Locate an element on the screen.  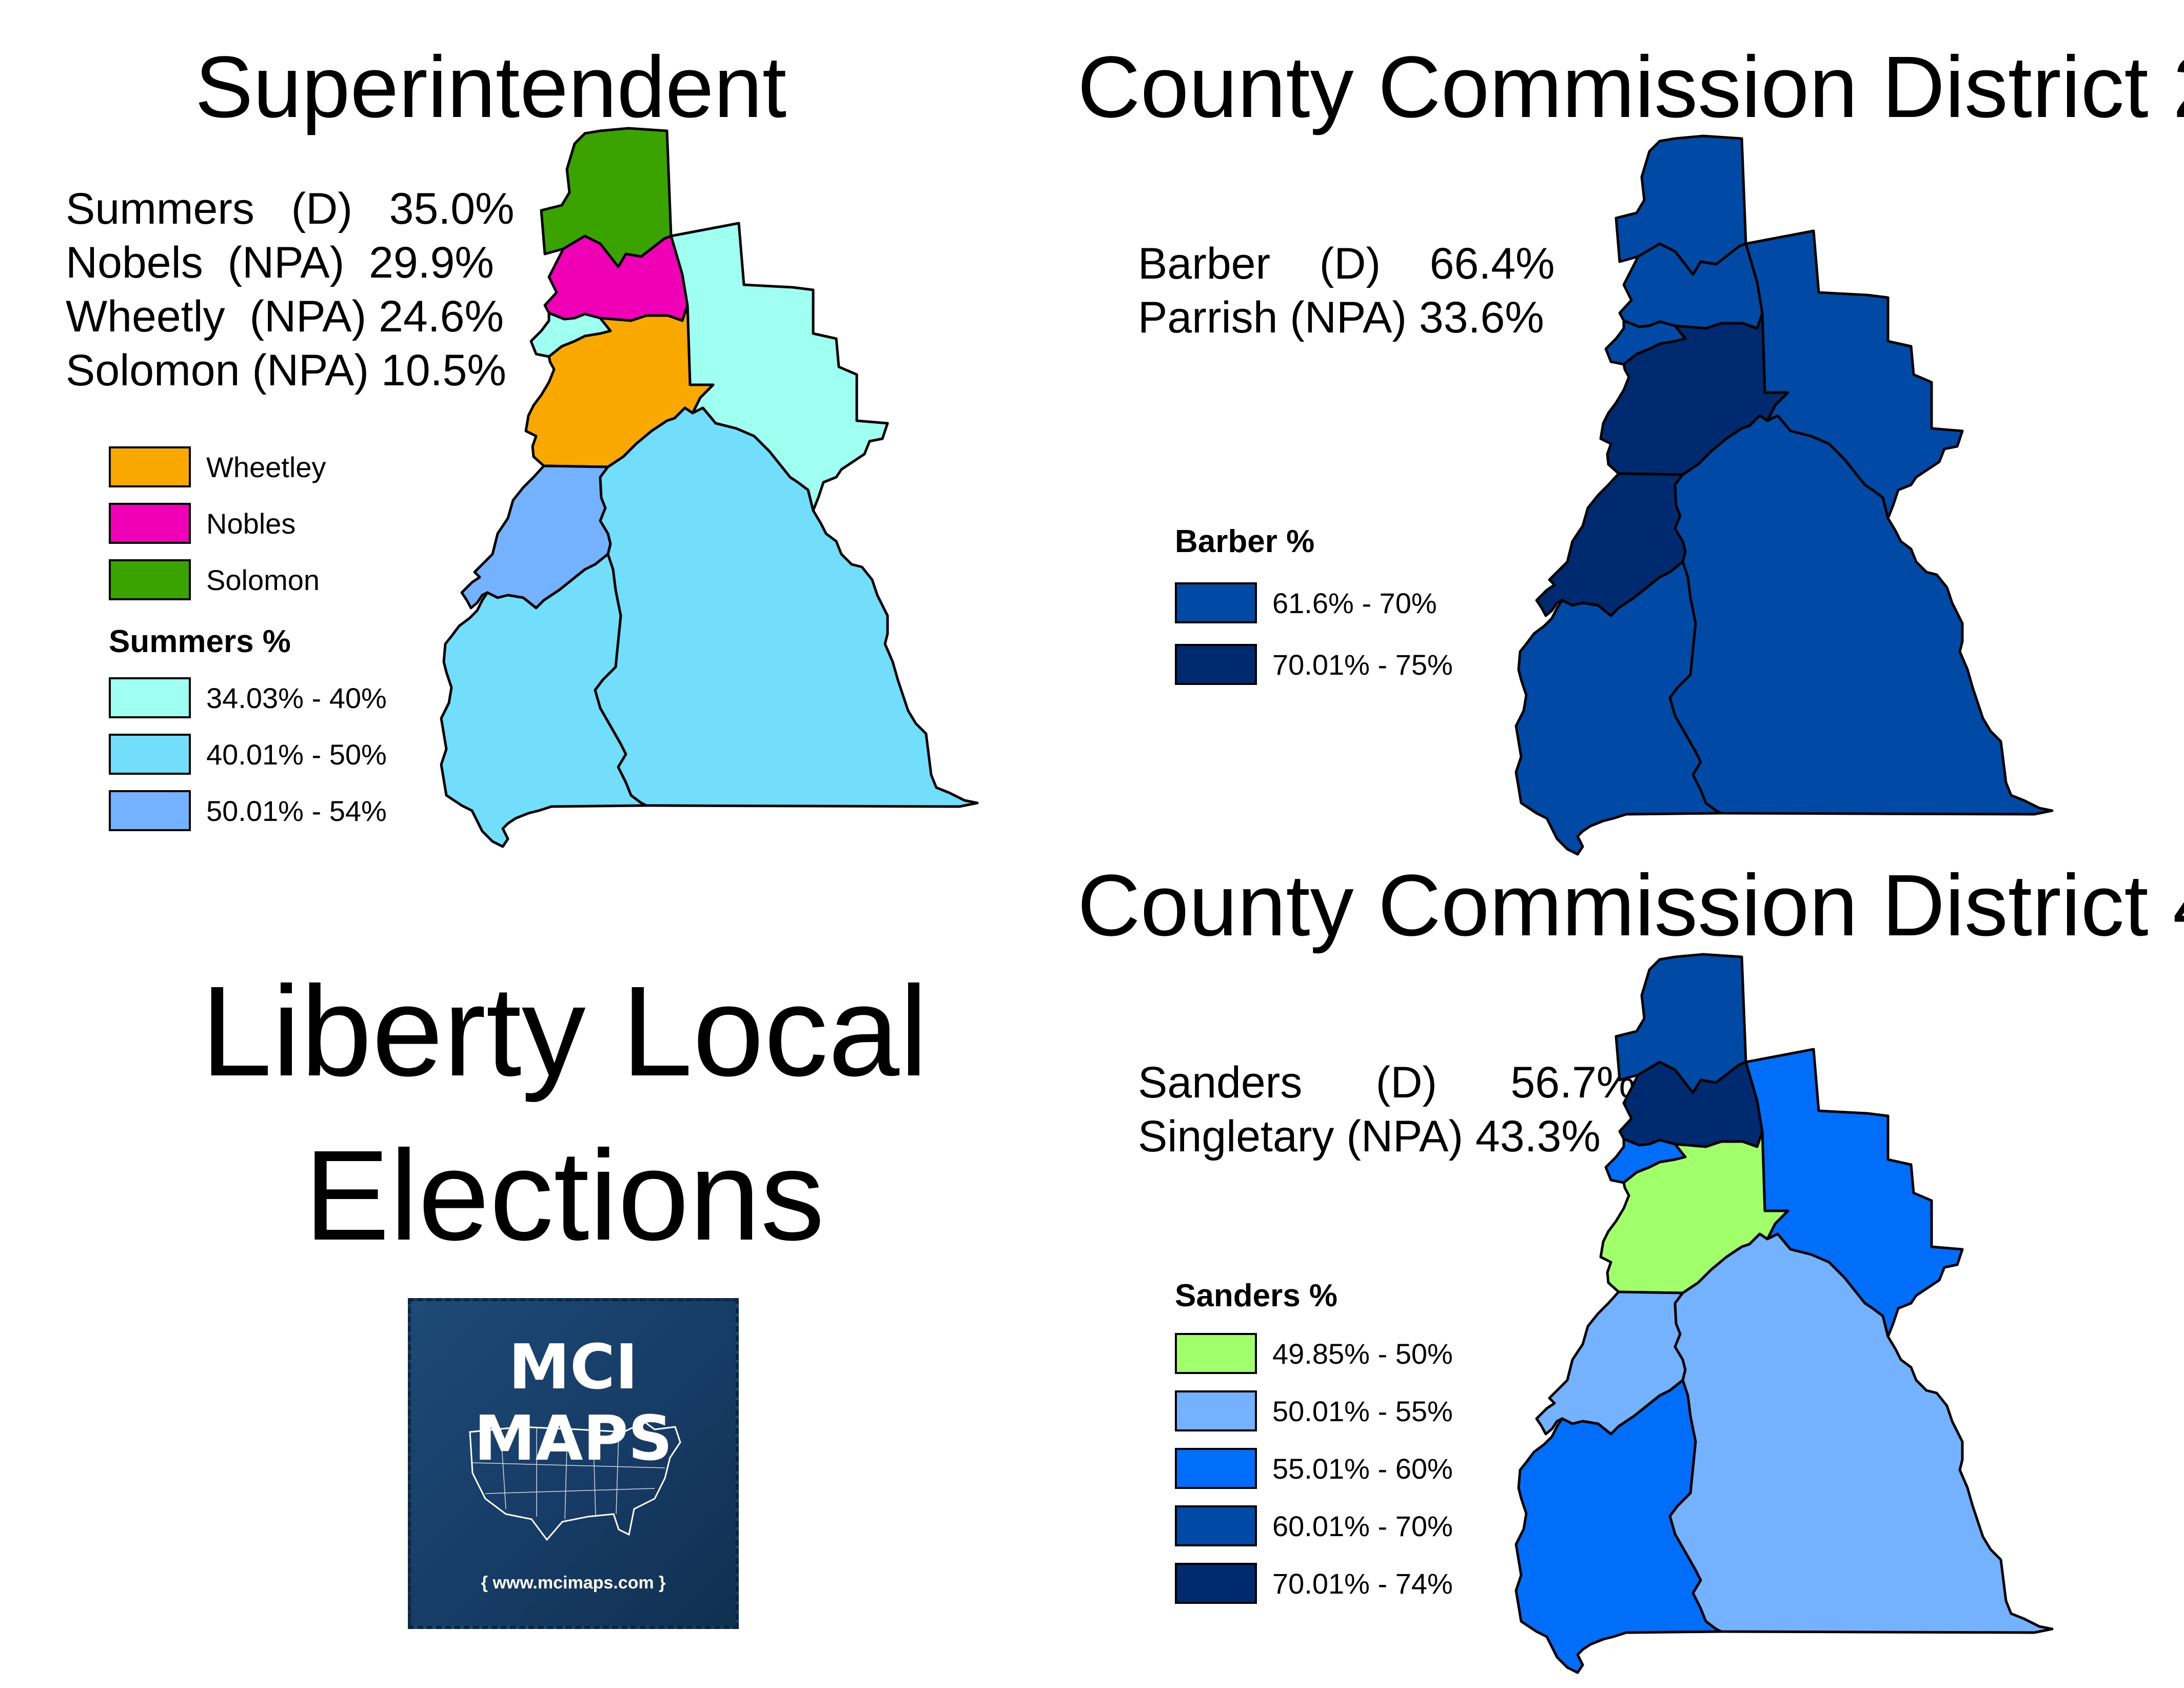
legend-label: 50.01% - 55% is located at coordinates (1362, 1411).